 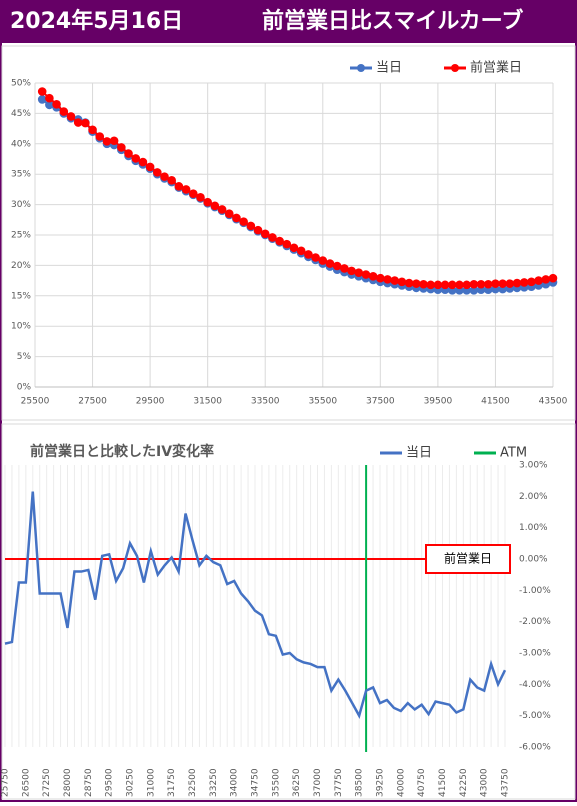 What do you see at coordinates (438, 402) in the screenshot?
I see `x-tick-label: 39500` at bounding box center [438, 402].